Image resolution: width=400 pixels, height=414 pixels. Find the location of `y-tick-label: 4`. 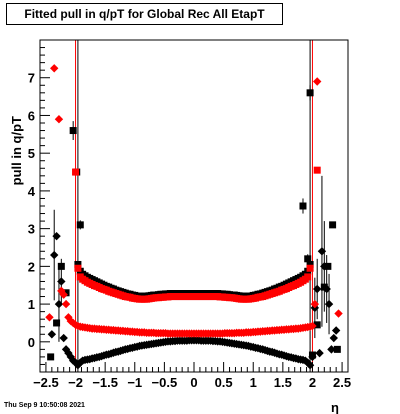

y-tick-label: 4 is located at coordinates (32, 191).